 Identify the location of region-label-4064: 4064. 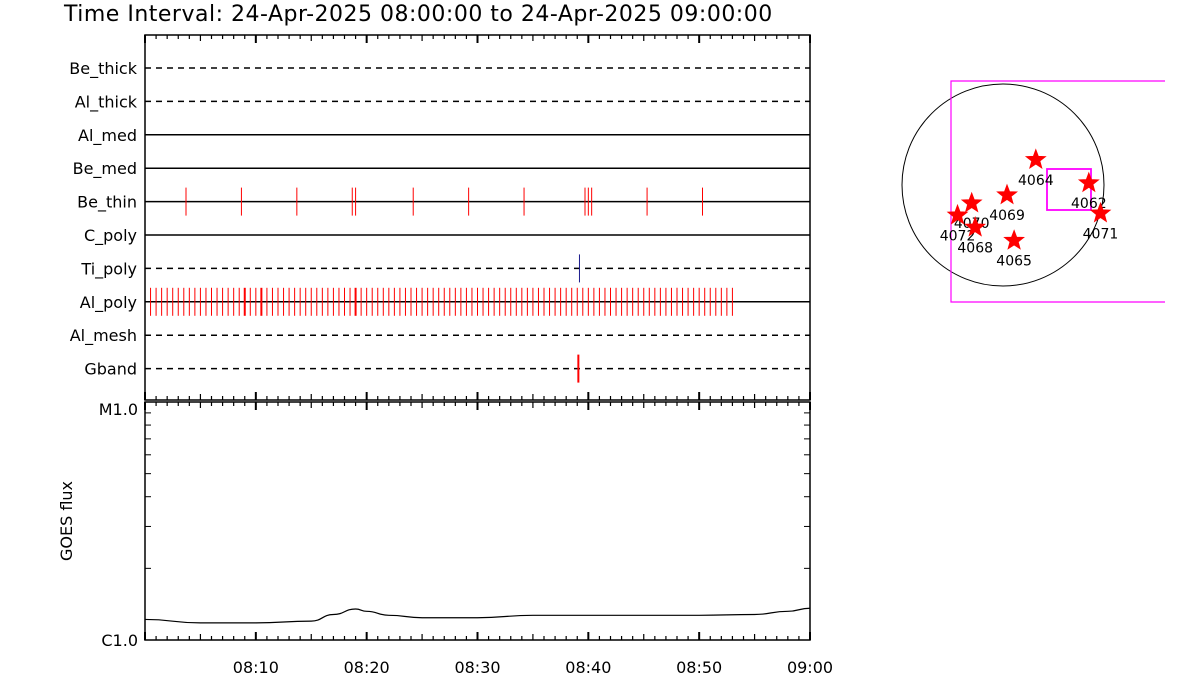
(1036, 181).